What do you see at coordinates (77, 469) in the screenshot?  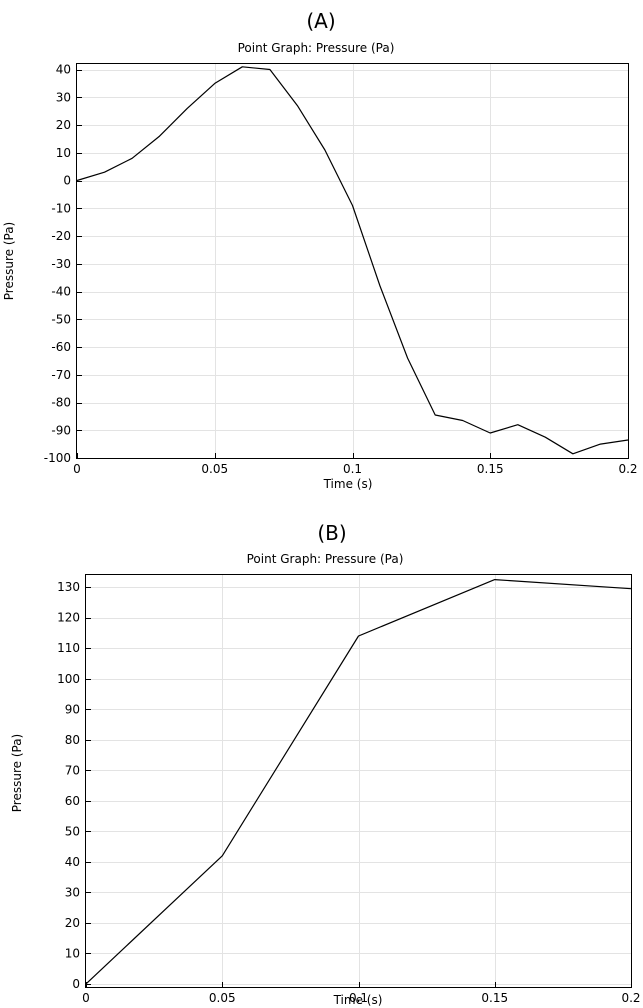 I see `chart-a-xtick-label: 0` at bounding box center [77, 469].